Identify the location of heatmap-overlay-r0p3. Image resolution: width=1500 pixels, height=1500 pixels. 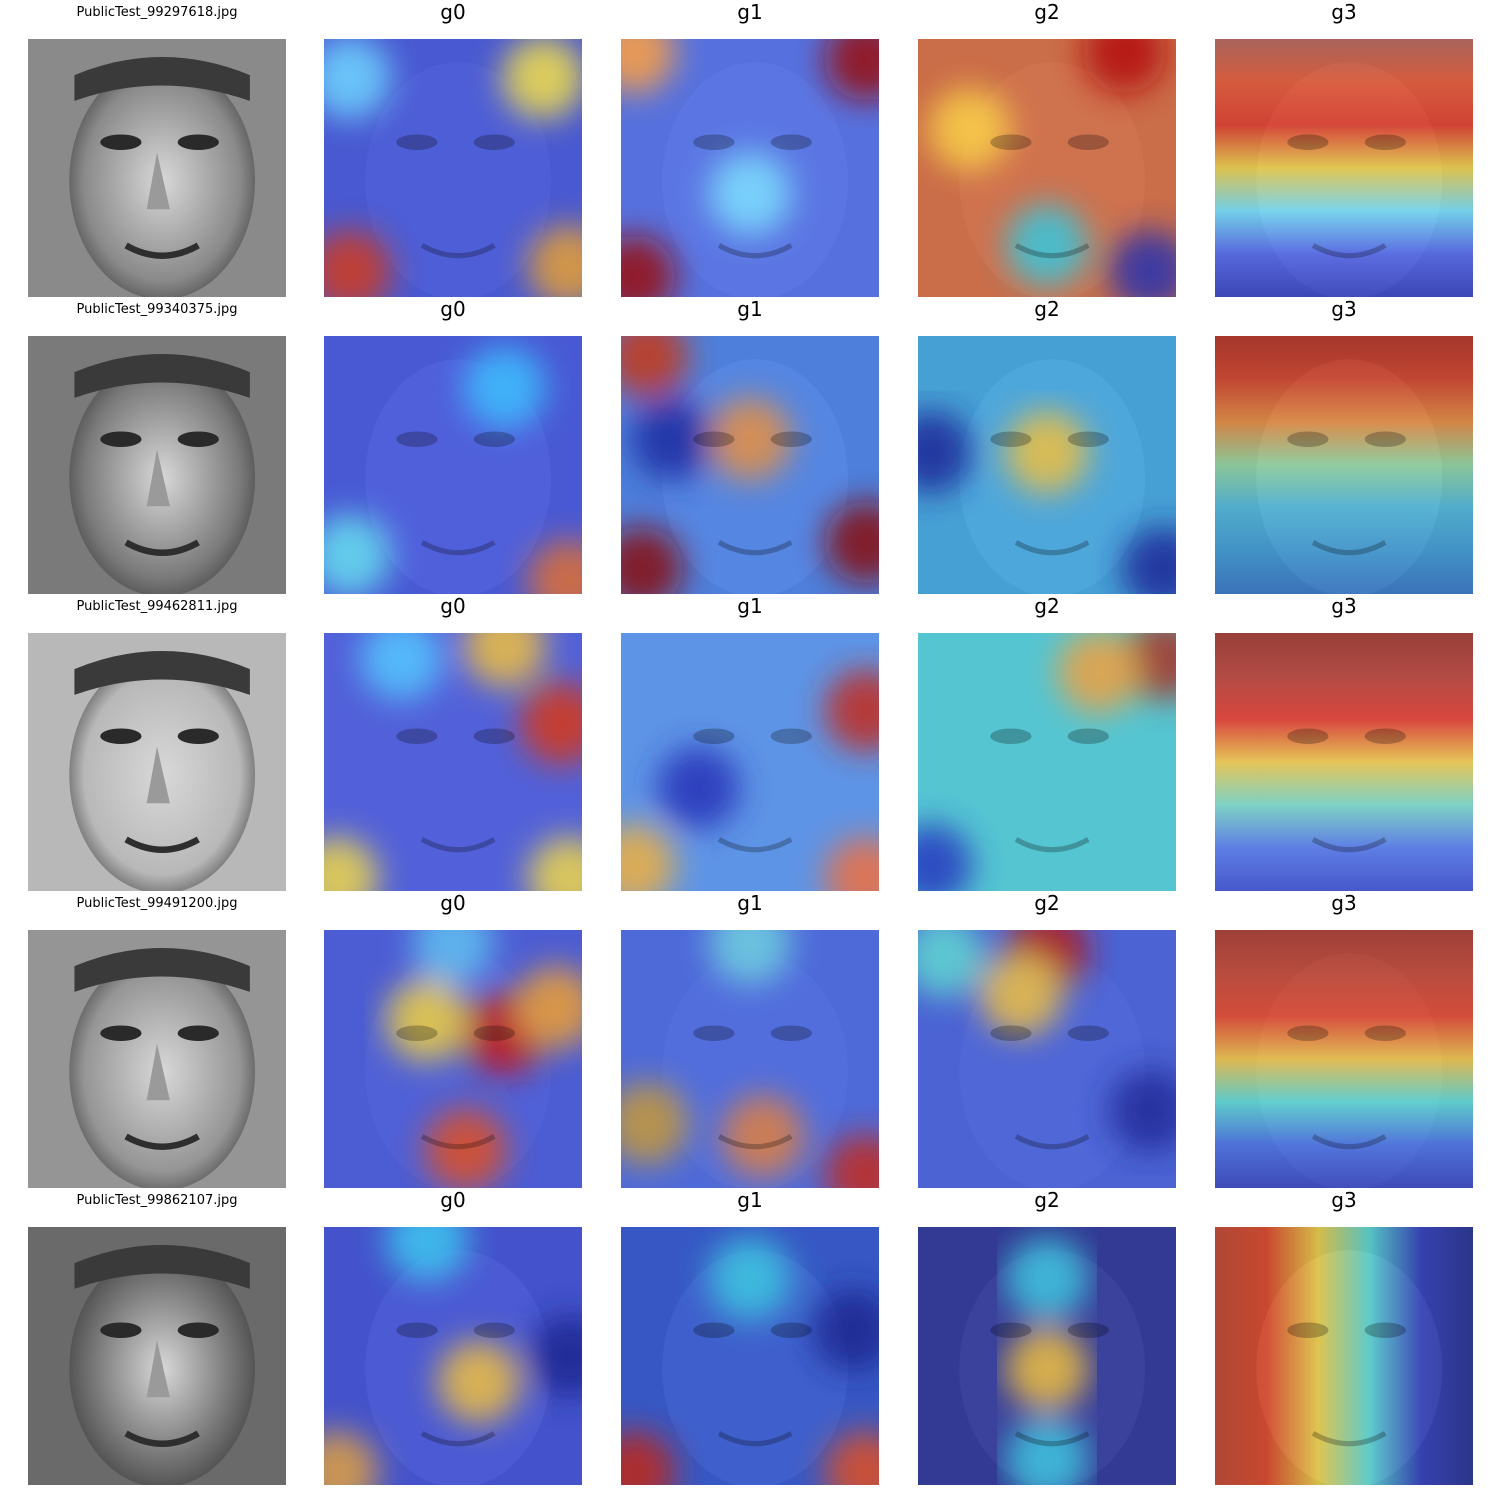
(1344, 168).